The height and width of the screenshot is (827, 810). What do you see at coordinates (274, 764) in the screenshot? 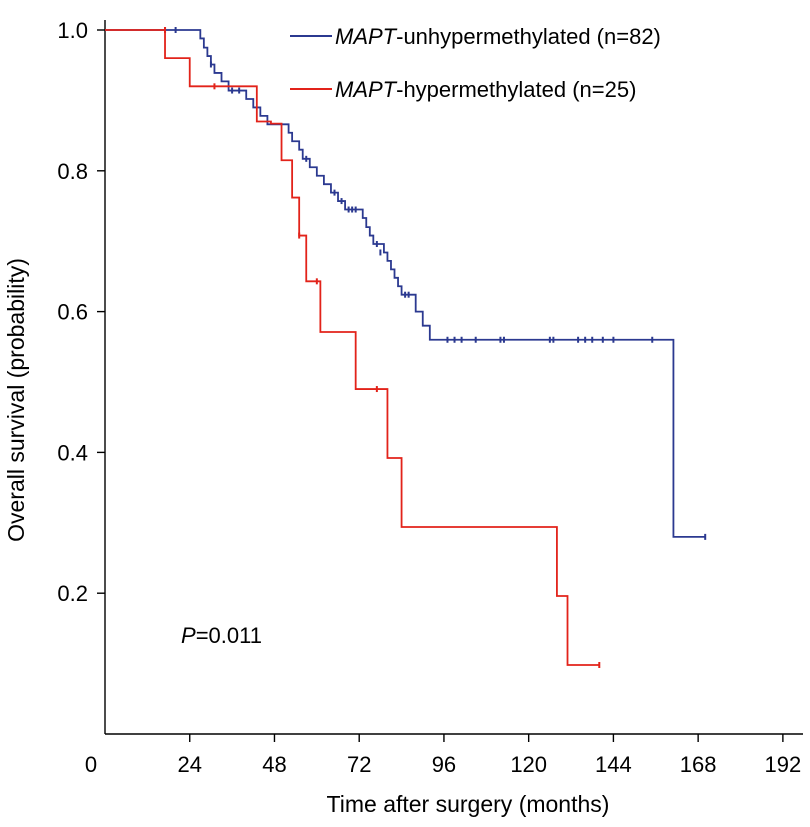
I see `x-tick-label: 48` at bounding box center [274, 764].